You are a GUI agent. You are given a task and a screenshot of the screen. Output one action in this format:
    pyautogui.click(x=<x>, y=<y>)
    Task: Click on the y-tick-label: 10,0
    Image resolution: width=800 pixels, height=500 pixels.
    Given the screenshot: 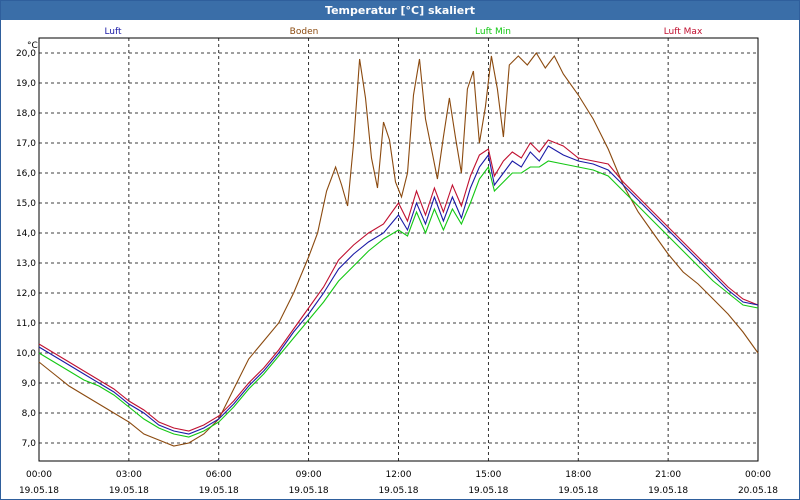 What is the action you would take?
    pyautogui.click(x=26, y=354)
    